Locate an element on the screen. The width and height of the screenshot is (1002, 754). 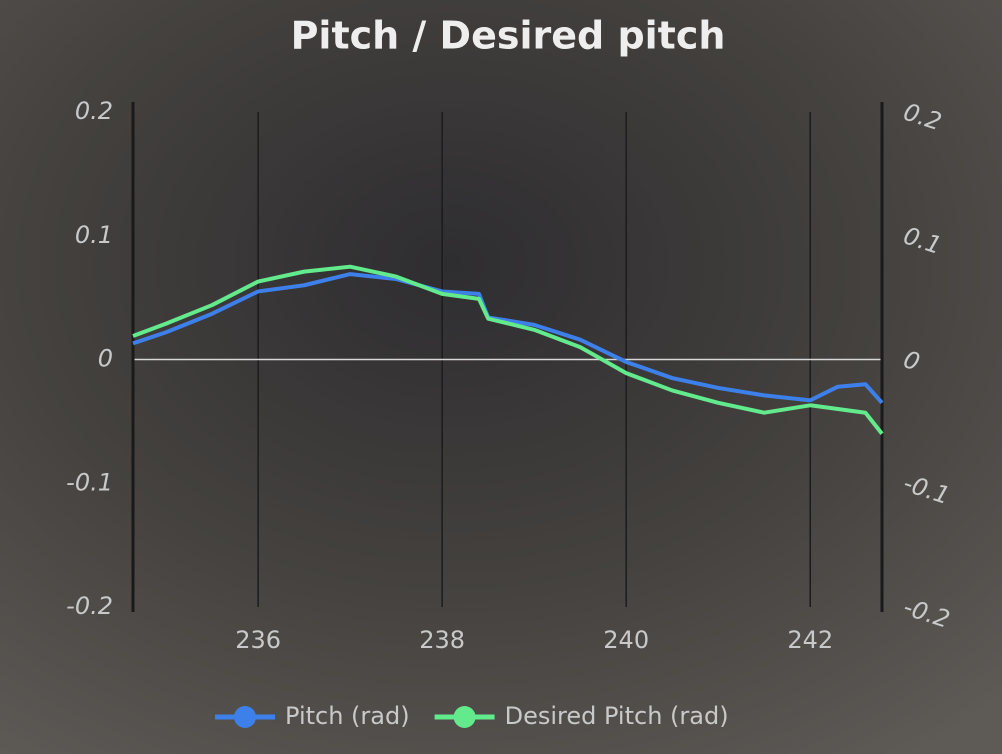
x-tick-label: 236 is located at coordinates (258, 640).